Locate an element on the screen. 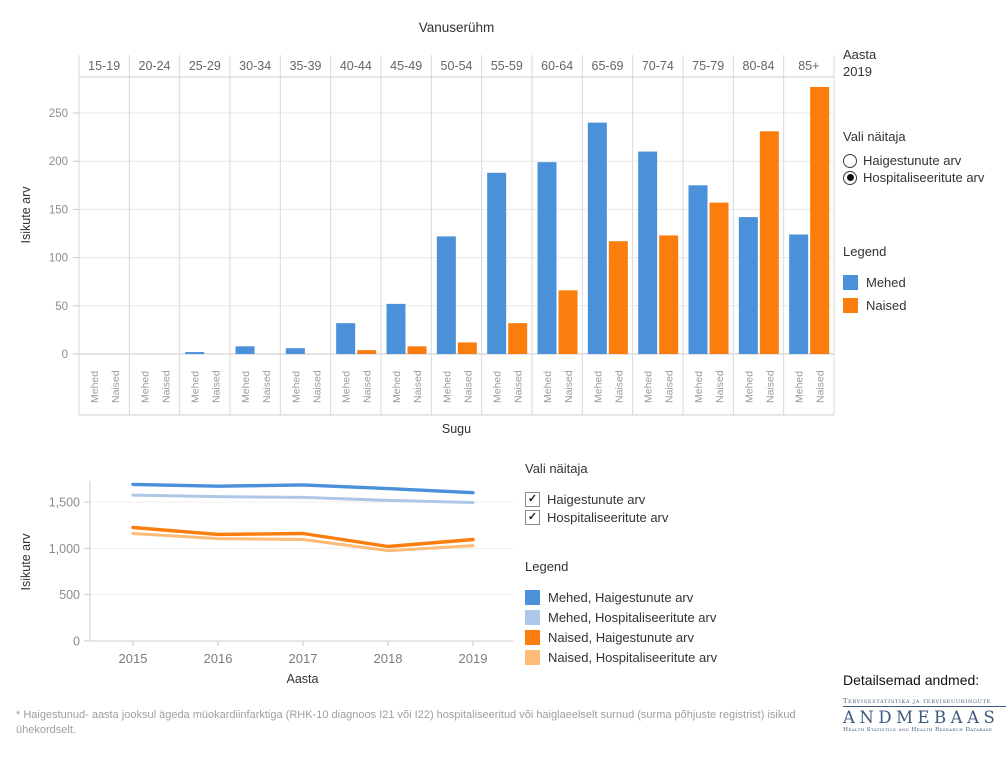 The height and width of the screenshot is (759, 1008). checkbox-hospitaliseeritute-arv: Hospitaliseeritute arv is located at coordinates (675, 517).